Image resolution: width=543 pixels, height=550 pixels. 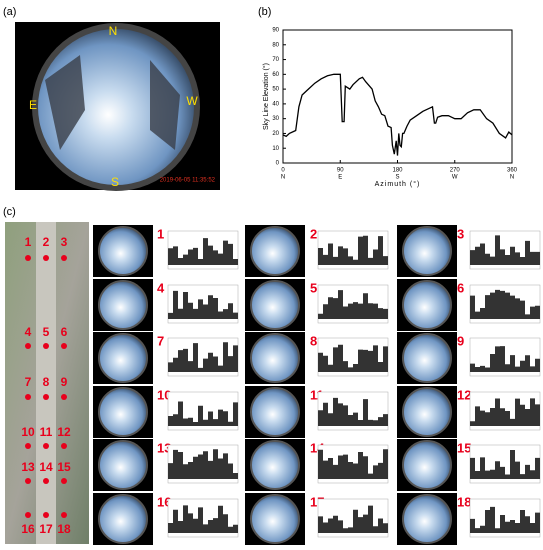 What do you see at coordinates (64, 332) in the screenshot?
I see `point-label: 6` at bounding box center [64, 332].